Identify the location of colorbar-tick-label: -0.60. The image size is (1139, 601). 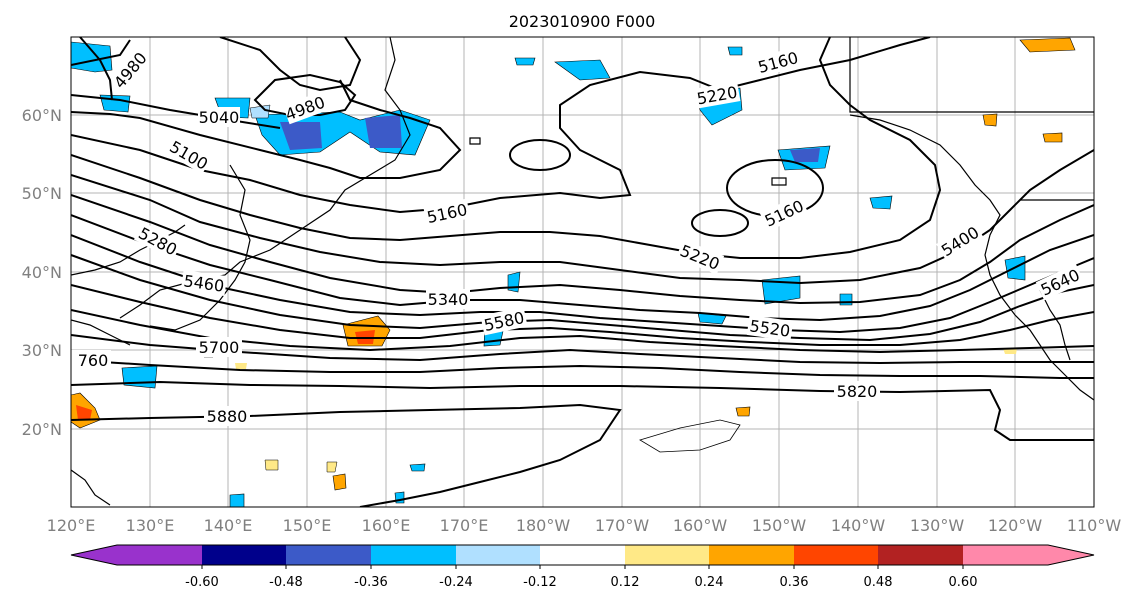
(202, 582).